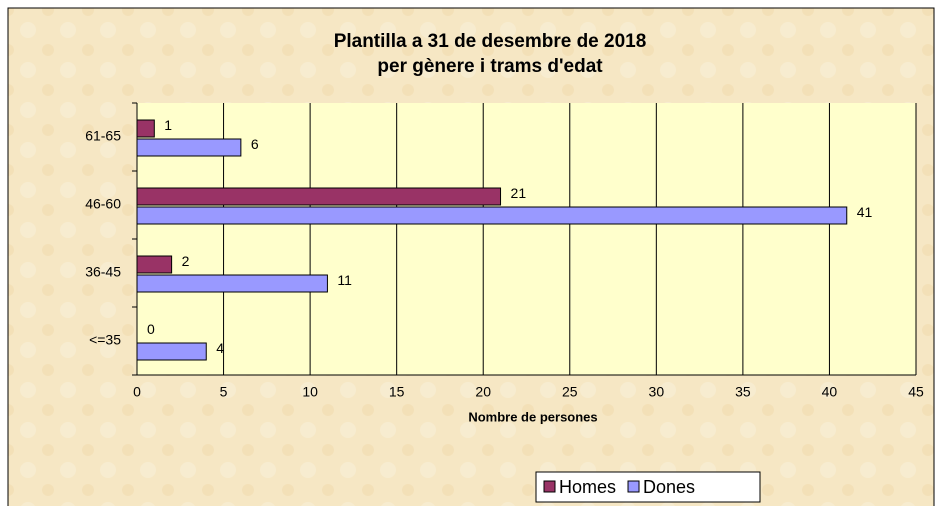  What do you see at coordinates (344, 280) in the screenshot?
I see `value-label: 11` at bounding box center [344, 280].